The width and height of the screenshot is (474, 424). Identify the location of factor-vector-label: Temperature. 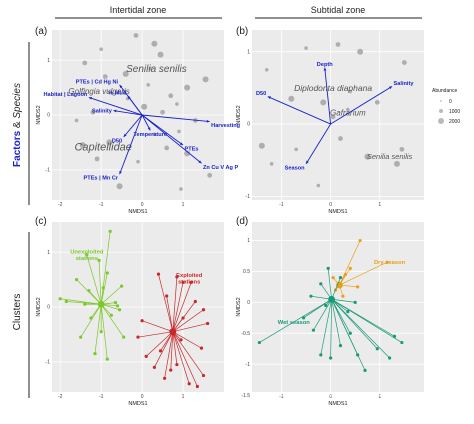
(150, 135).